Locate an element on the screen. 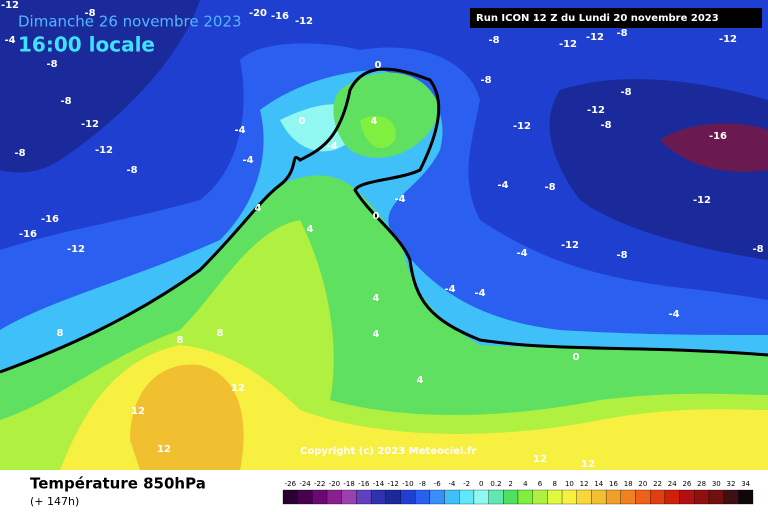  legend-label: 34 is located at coordinates (745, 484).